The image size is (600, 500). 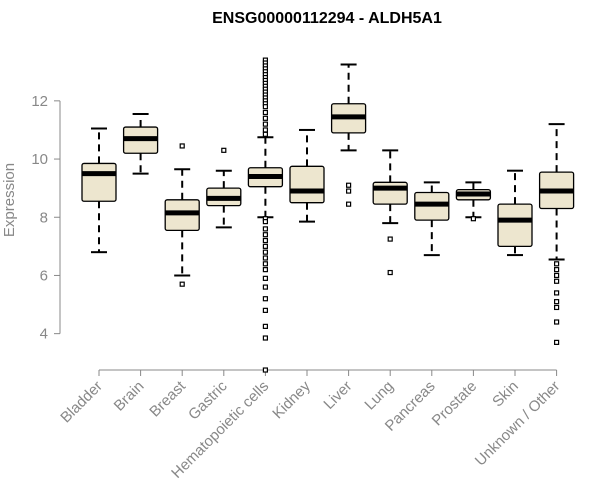 What do you see at coordinates (44, 334) in the screenshot?
I see `y-tick-label: 4` at bounding box center [44, 334].